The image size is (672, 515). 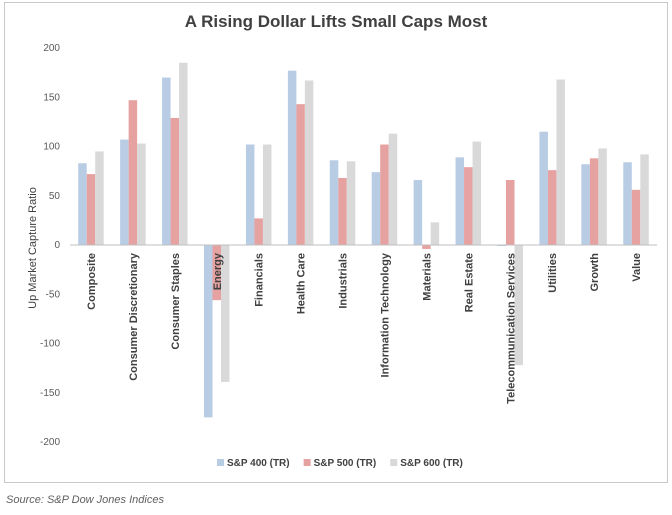 I want to click on y-tick-label: 0, so click(x=57, y=245).